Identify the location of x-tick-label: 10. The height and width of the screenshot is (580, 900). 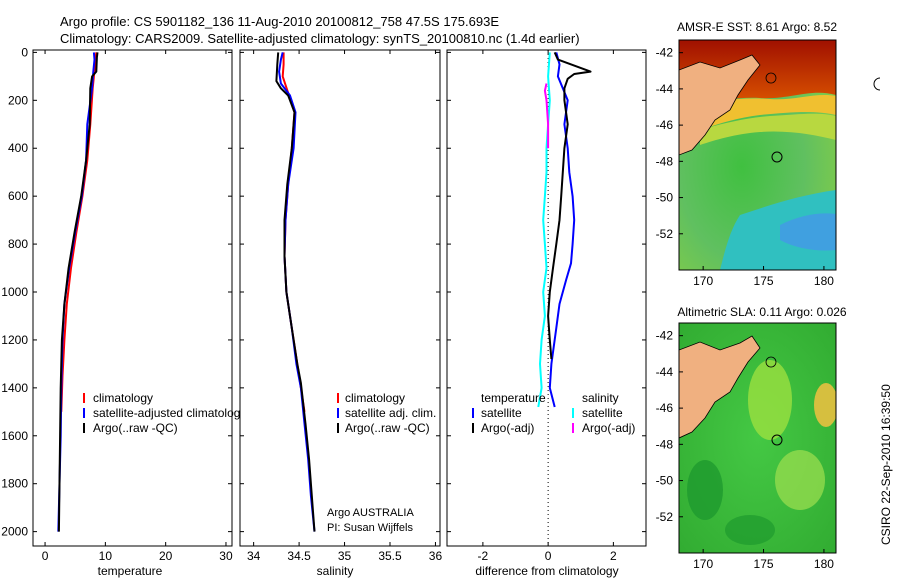
(106, 556).